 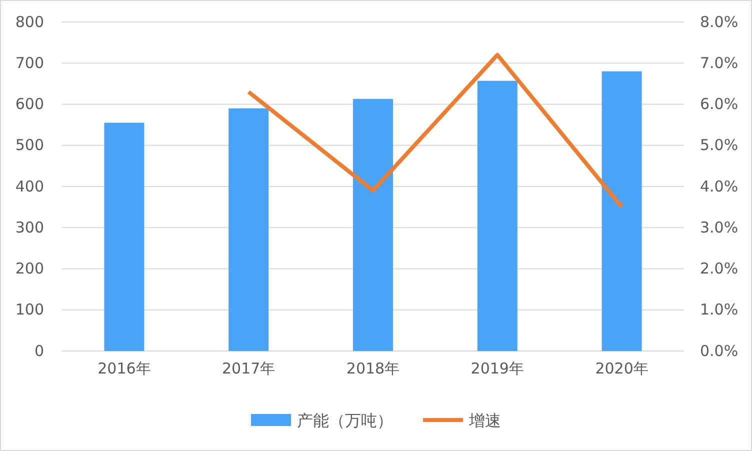 What do you see at coordinates (29, 269) in the screenshot?
I see `y-tick-label: 200` at bounding box center [29, 269].